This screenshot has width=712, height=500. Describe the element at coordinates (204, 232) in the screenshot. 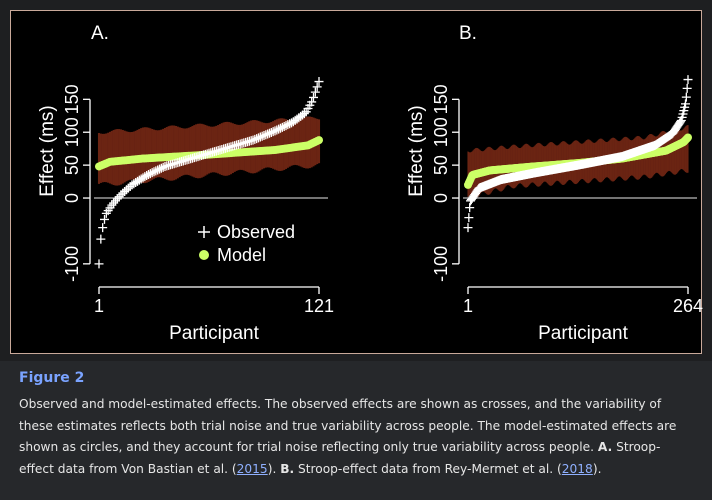

I see `legend-cross-marker` at that location.